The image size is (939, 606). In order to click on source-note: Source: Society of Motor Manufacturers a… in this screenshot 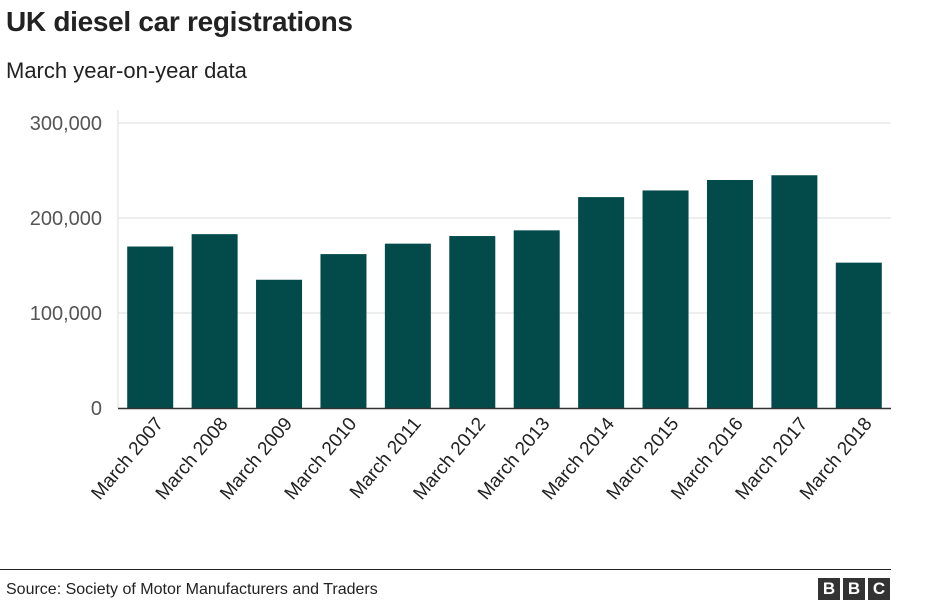, I will do `click(192, 589)`.